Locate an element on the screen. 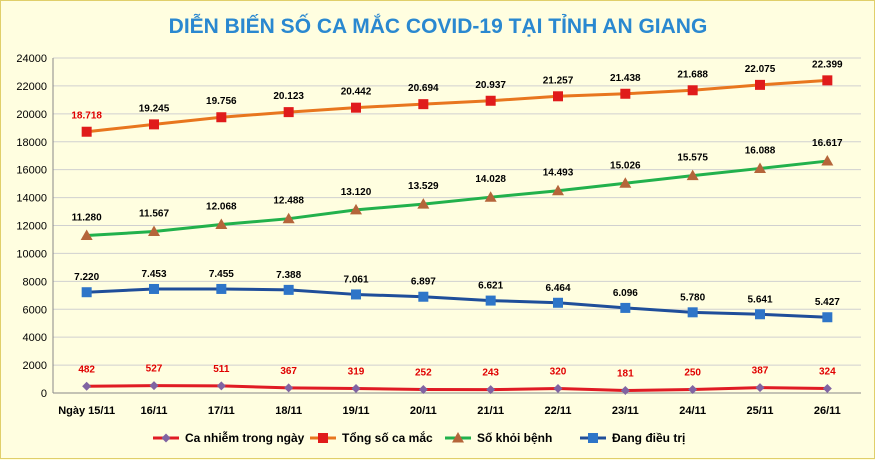  data-label: 7.455 is located at coordinates (221, 274).